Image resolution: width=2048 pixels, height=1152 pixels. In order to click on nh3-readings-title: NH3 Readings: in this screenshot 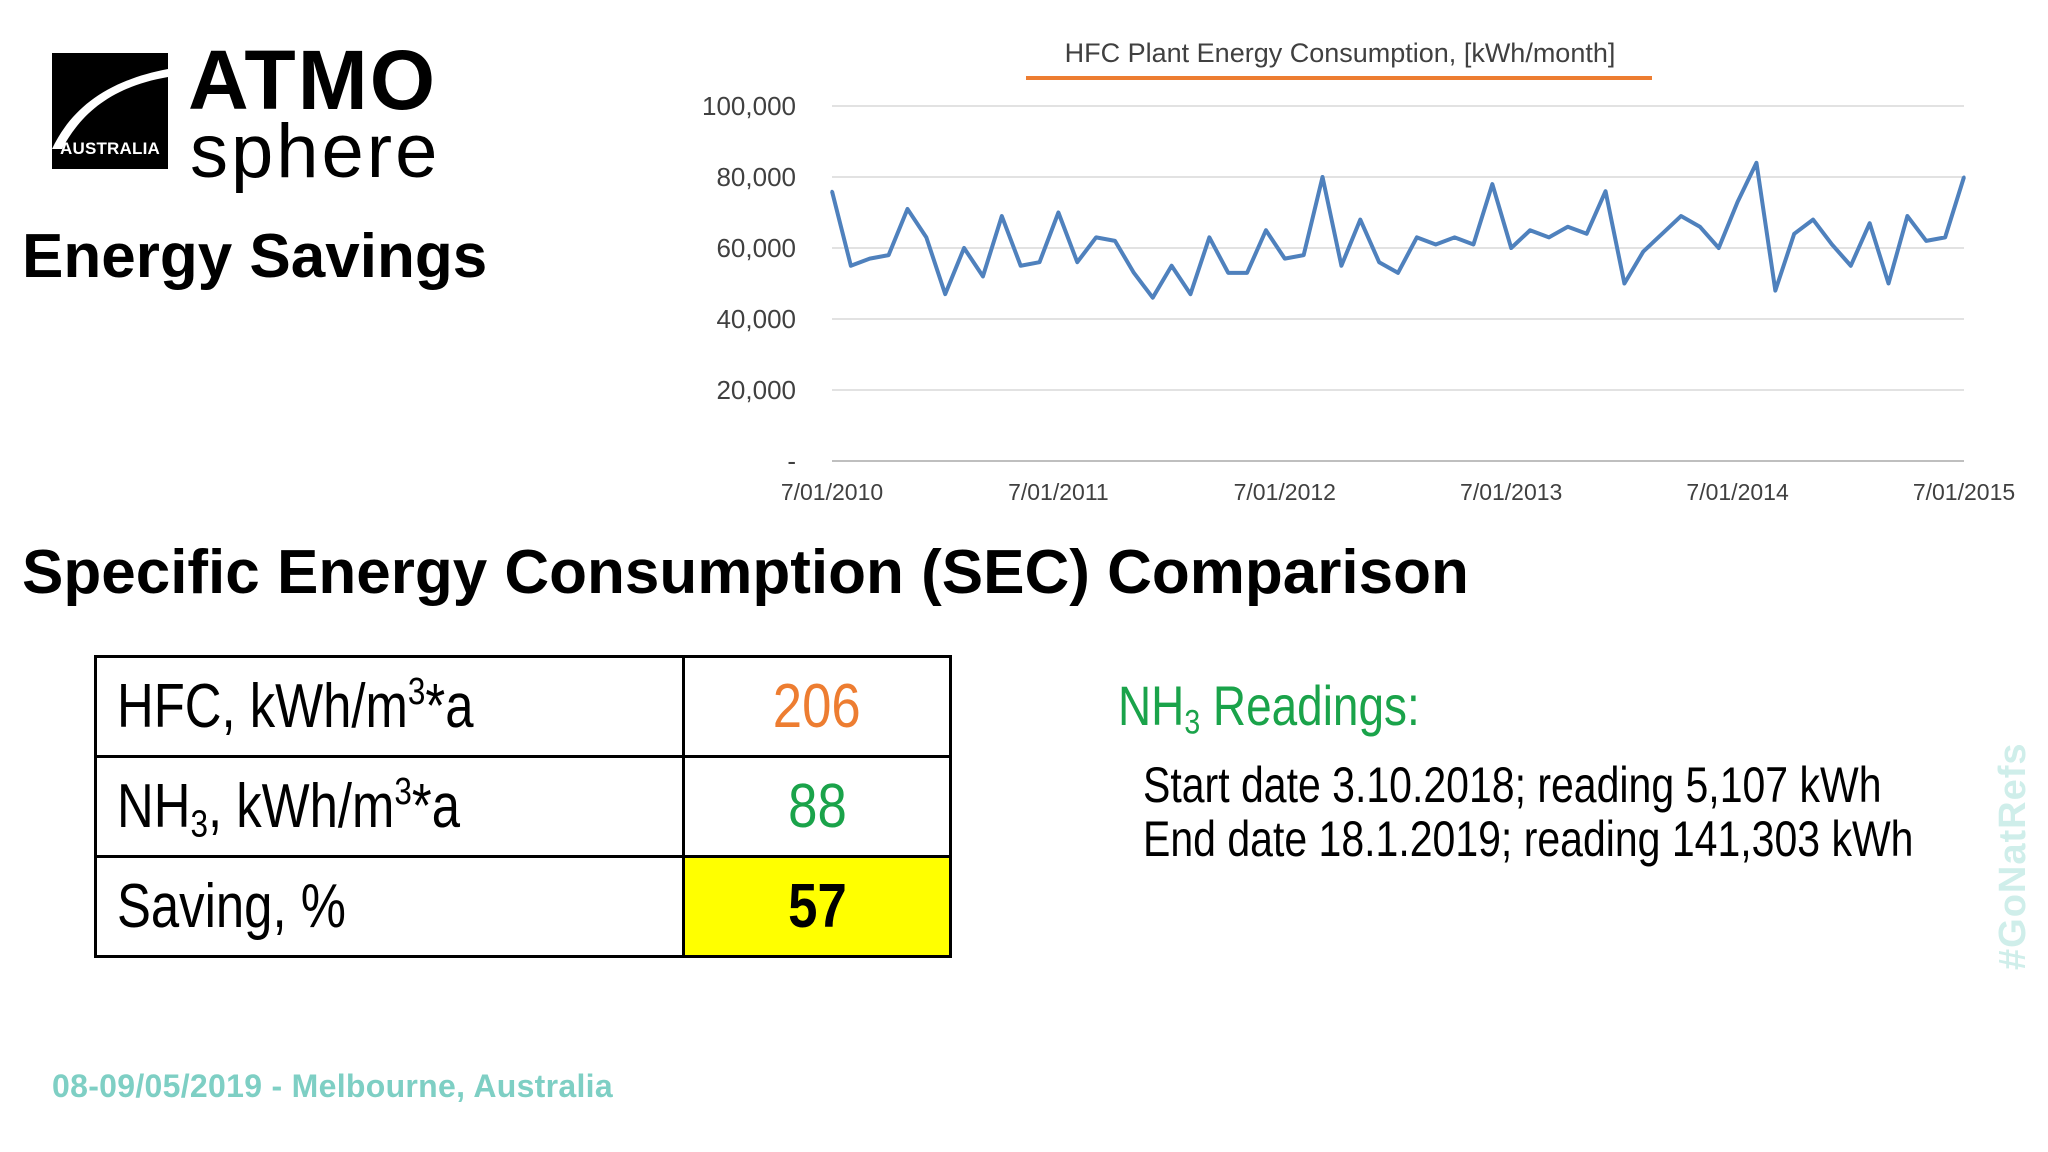, I will do `click(1269, 708)`.